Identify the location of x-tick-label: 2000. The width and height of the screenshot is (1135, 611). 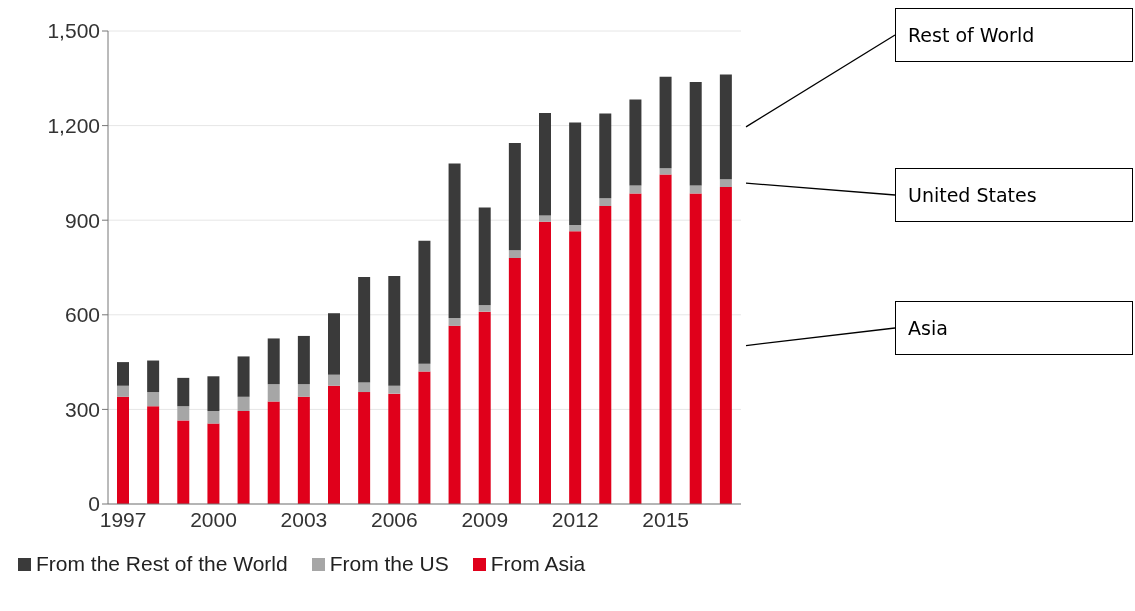
(213, 519).